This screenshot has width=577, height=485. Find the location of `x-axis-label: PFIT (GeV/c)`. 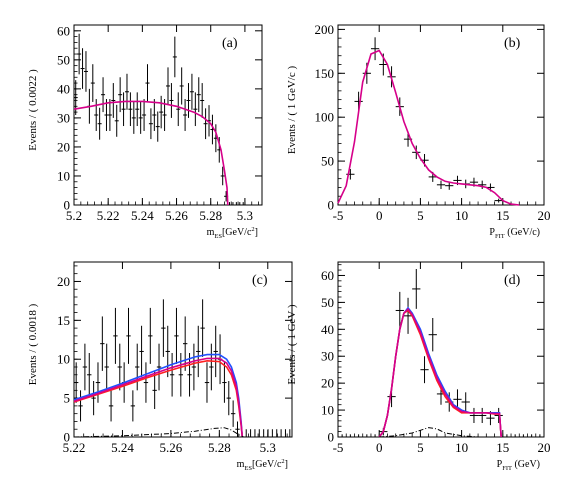

x-axis-label: PFIT (GeV/c) is located at coordinates (514, 233).